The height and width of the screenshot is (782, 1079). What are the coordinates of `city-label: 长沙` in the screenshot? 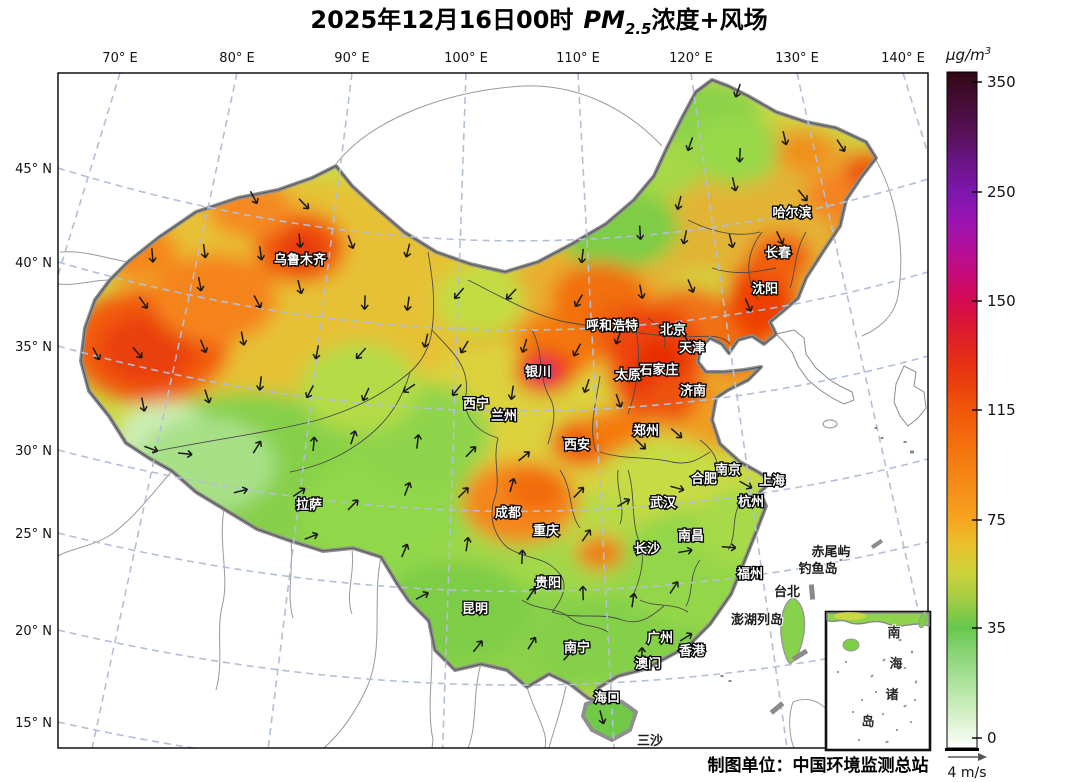 It's located at (647, 549).